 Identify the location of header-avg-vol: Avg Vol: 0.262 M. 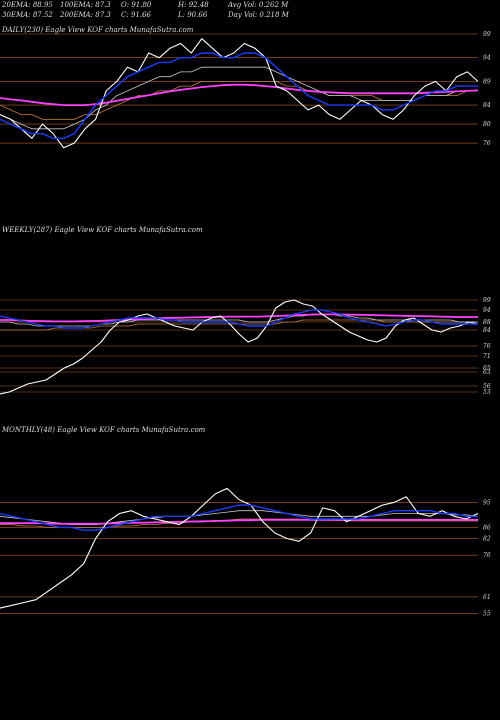
(258, 5).